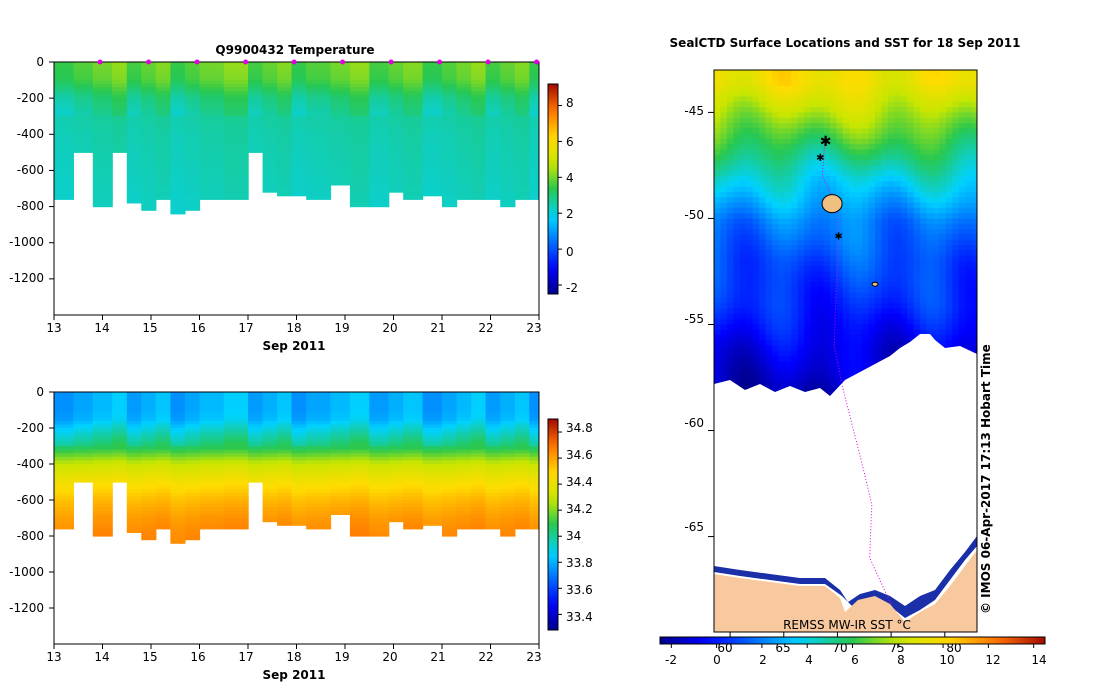  Describe the element at coordinates (296, 468) in the screenshot. I see `salinity-heatmap` at that location.